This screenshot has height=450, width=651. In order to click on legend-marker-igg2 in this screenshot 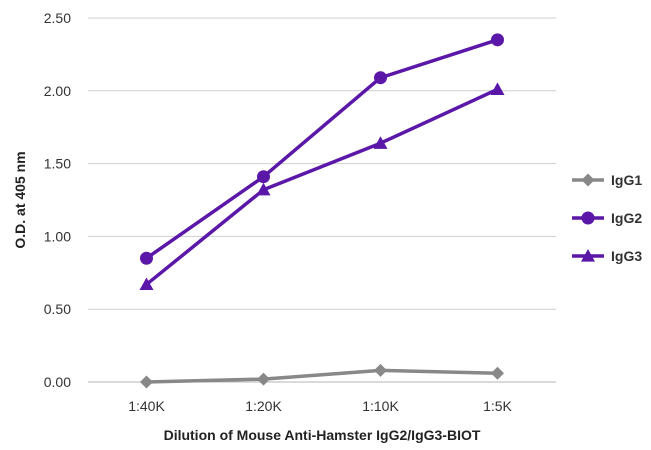, I will do `click(588, 218)`.